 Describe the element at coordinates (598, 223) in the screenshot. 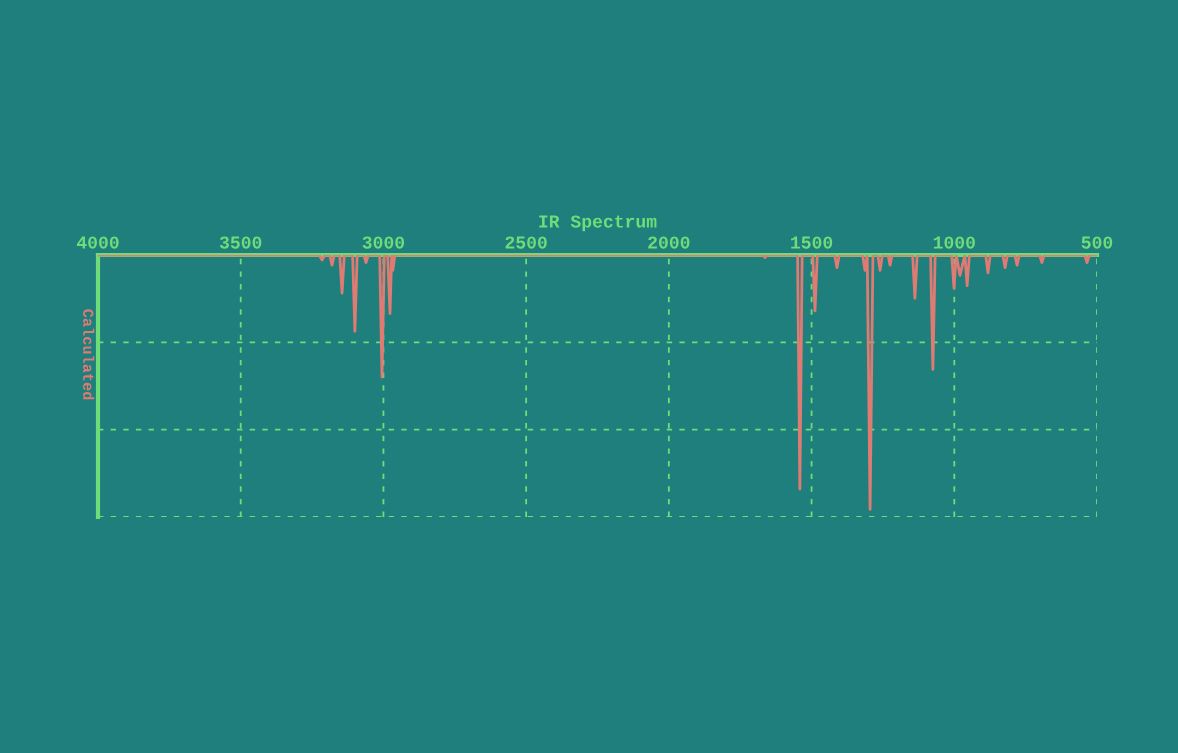

I see `chart-title: IR Spectrum` at that location.